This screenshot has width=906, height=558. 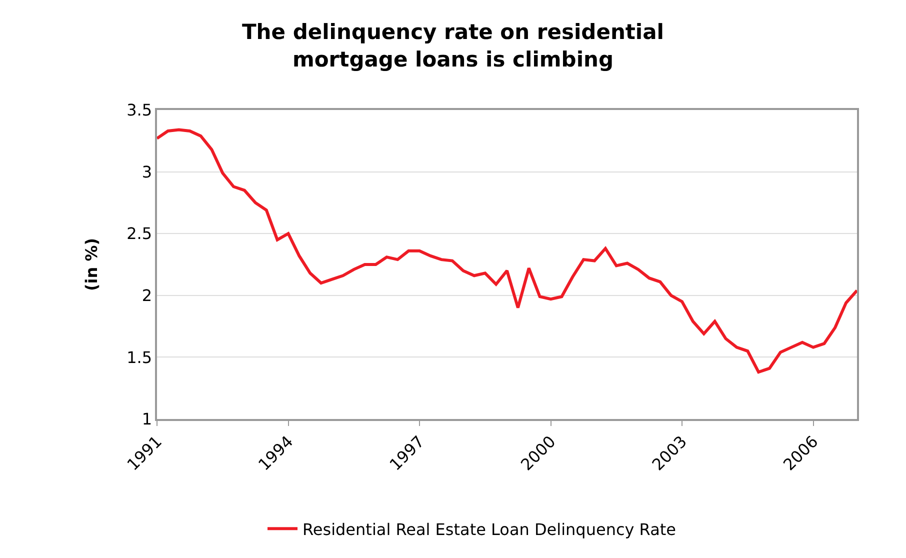 I want to click on y-tick-label: 1, so click(x=147, y=419).